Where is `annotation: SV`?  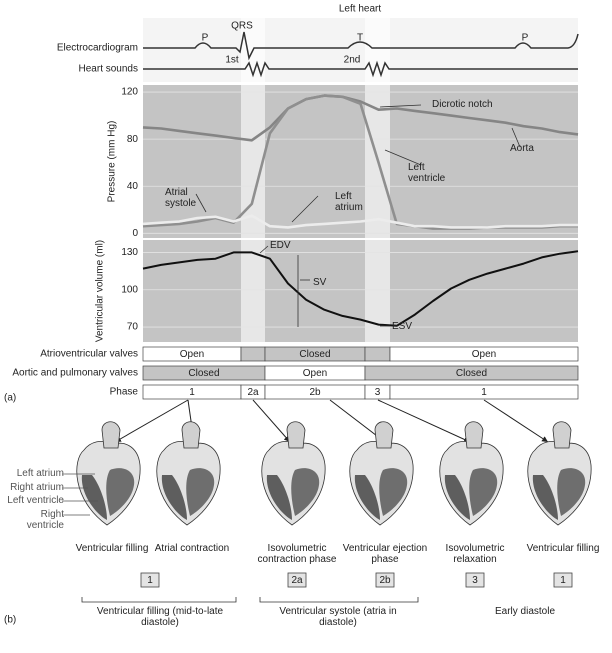 annotation: SV is located at coordinates (320, 282).